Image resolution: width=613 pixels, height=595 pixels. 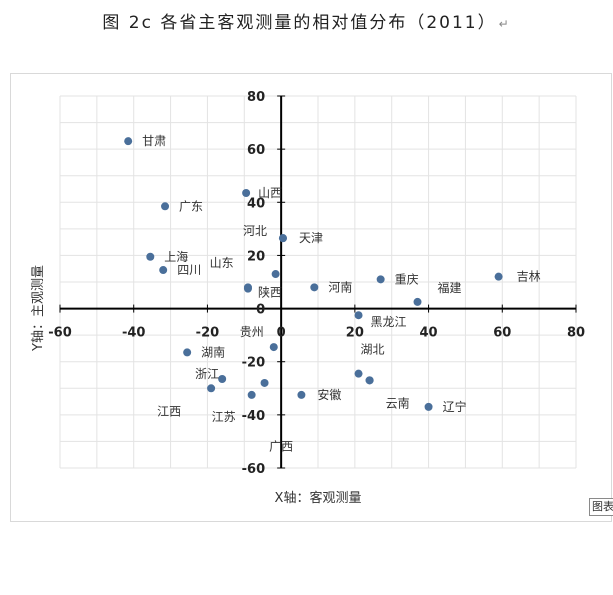 I want to click on data-point-甘肃, so click(x=128, y=141).